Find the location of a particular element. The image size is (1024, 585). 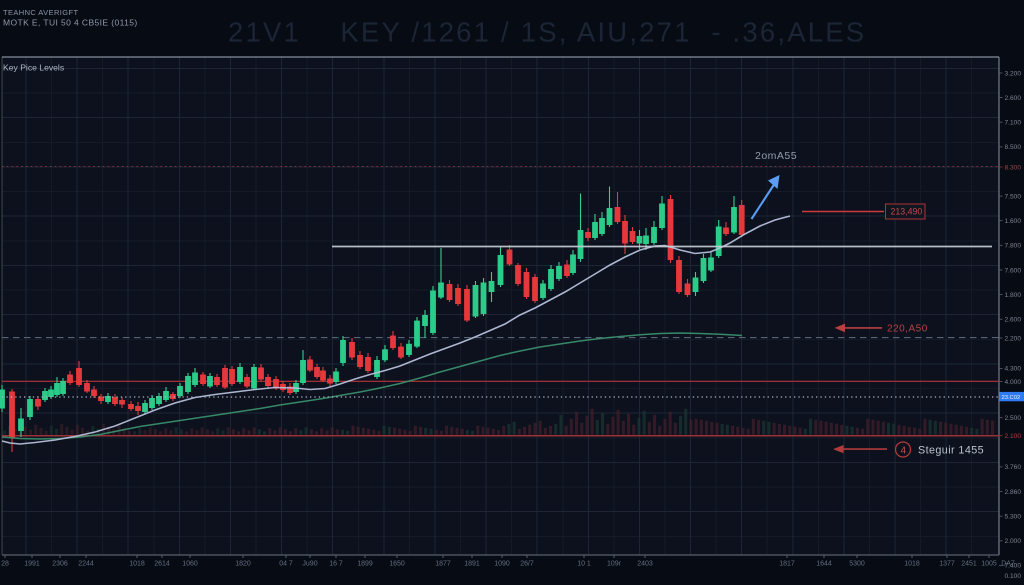

svg-text: 1.800 is located at coordinates (1013, 295).